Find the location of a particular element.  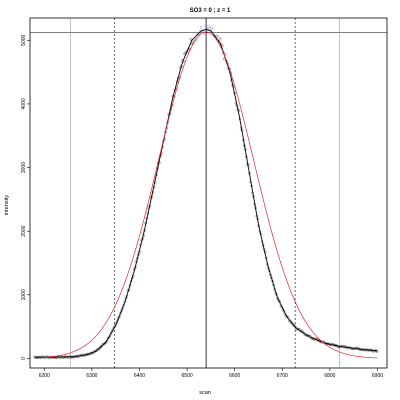

y-tick-label: 1000 is located at coordinates (24, 294).